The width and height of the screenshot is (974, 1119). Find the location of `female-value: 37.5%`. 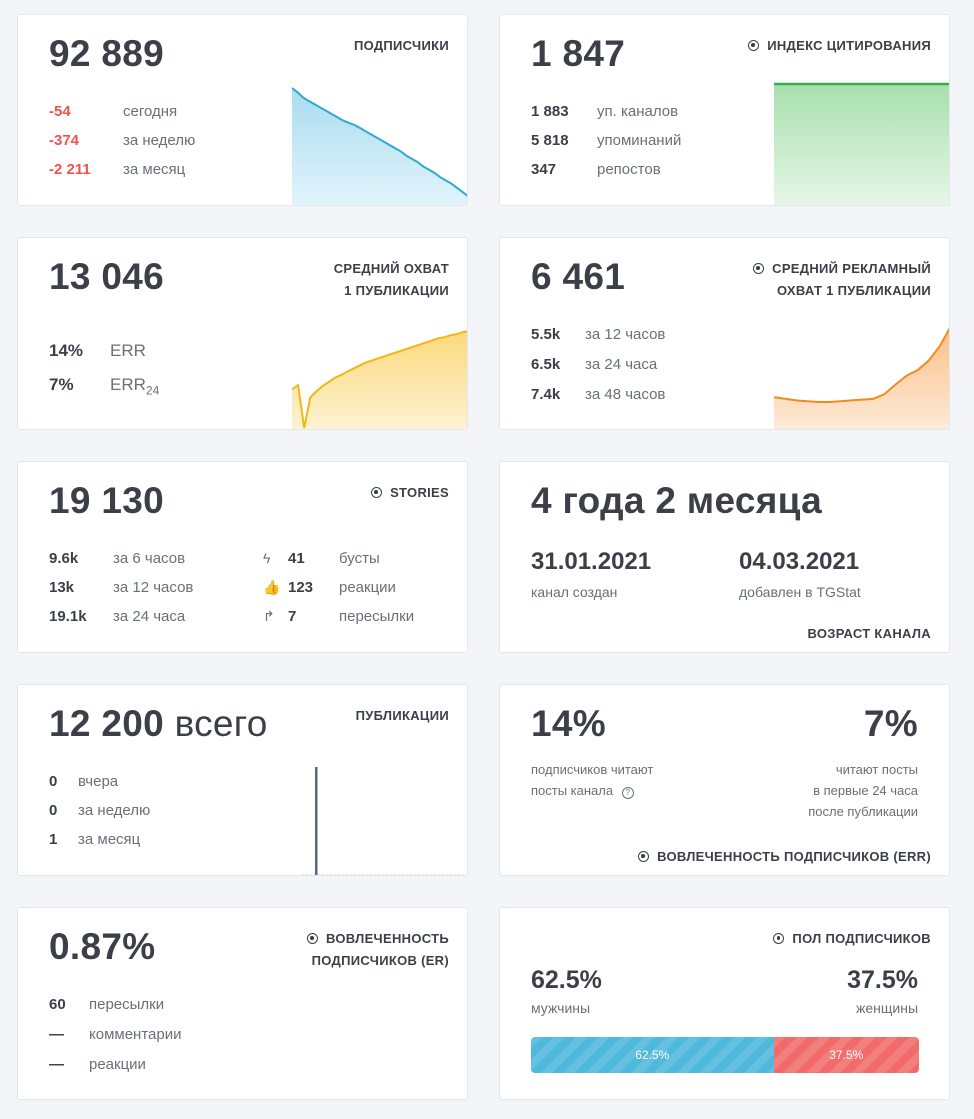

female-value: 37.5% is located at coordinates (882, 980).